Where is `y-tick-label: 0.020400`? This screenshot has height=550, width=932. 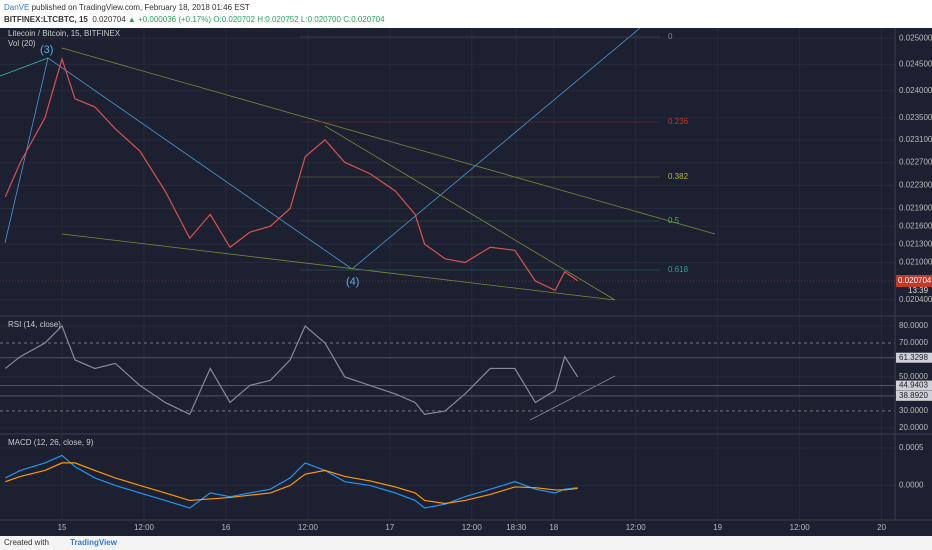 y-tick-label: 0.020400 is located at coordinates (915, 299).